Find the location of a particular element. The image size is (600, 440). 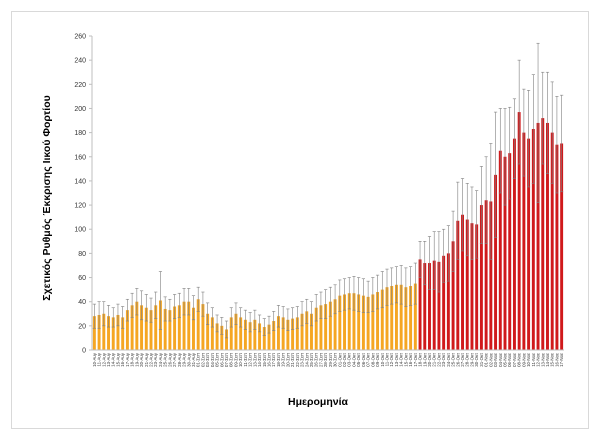

x-tick-label: 27-Σεπ is located at coordinates (320, 360).